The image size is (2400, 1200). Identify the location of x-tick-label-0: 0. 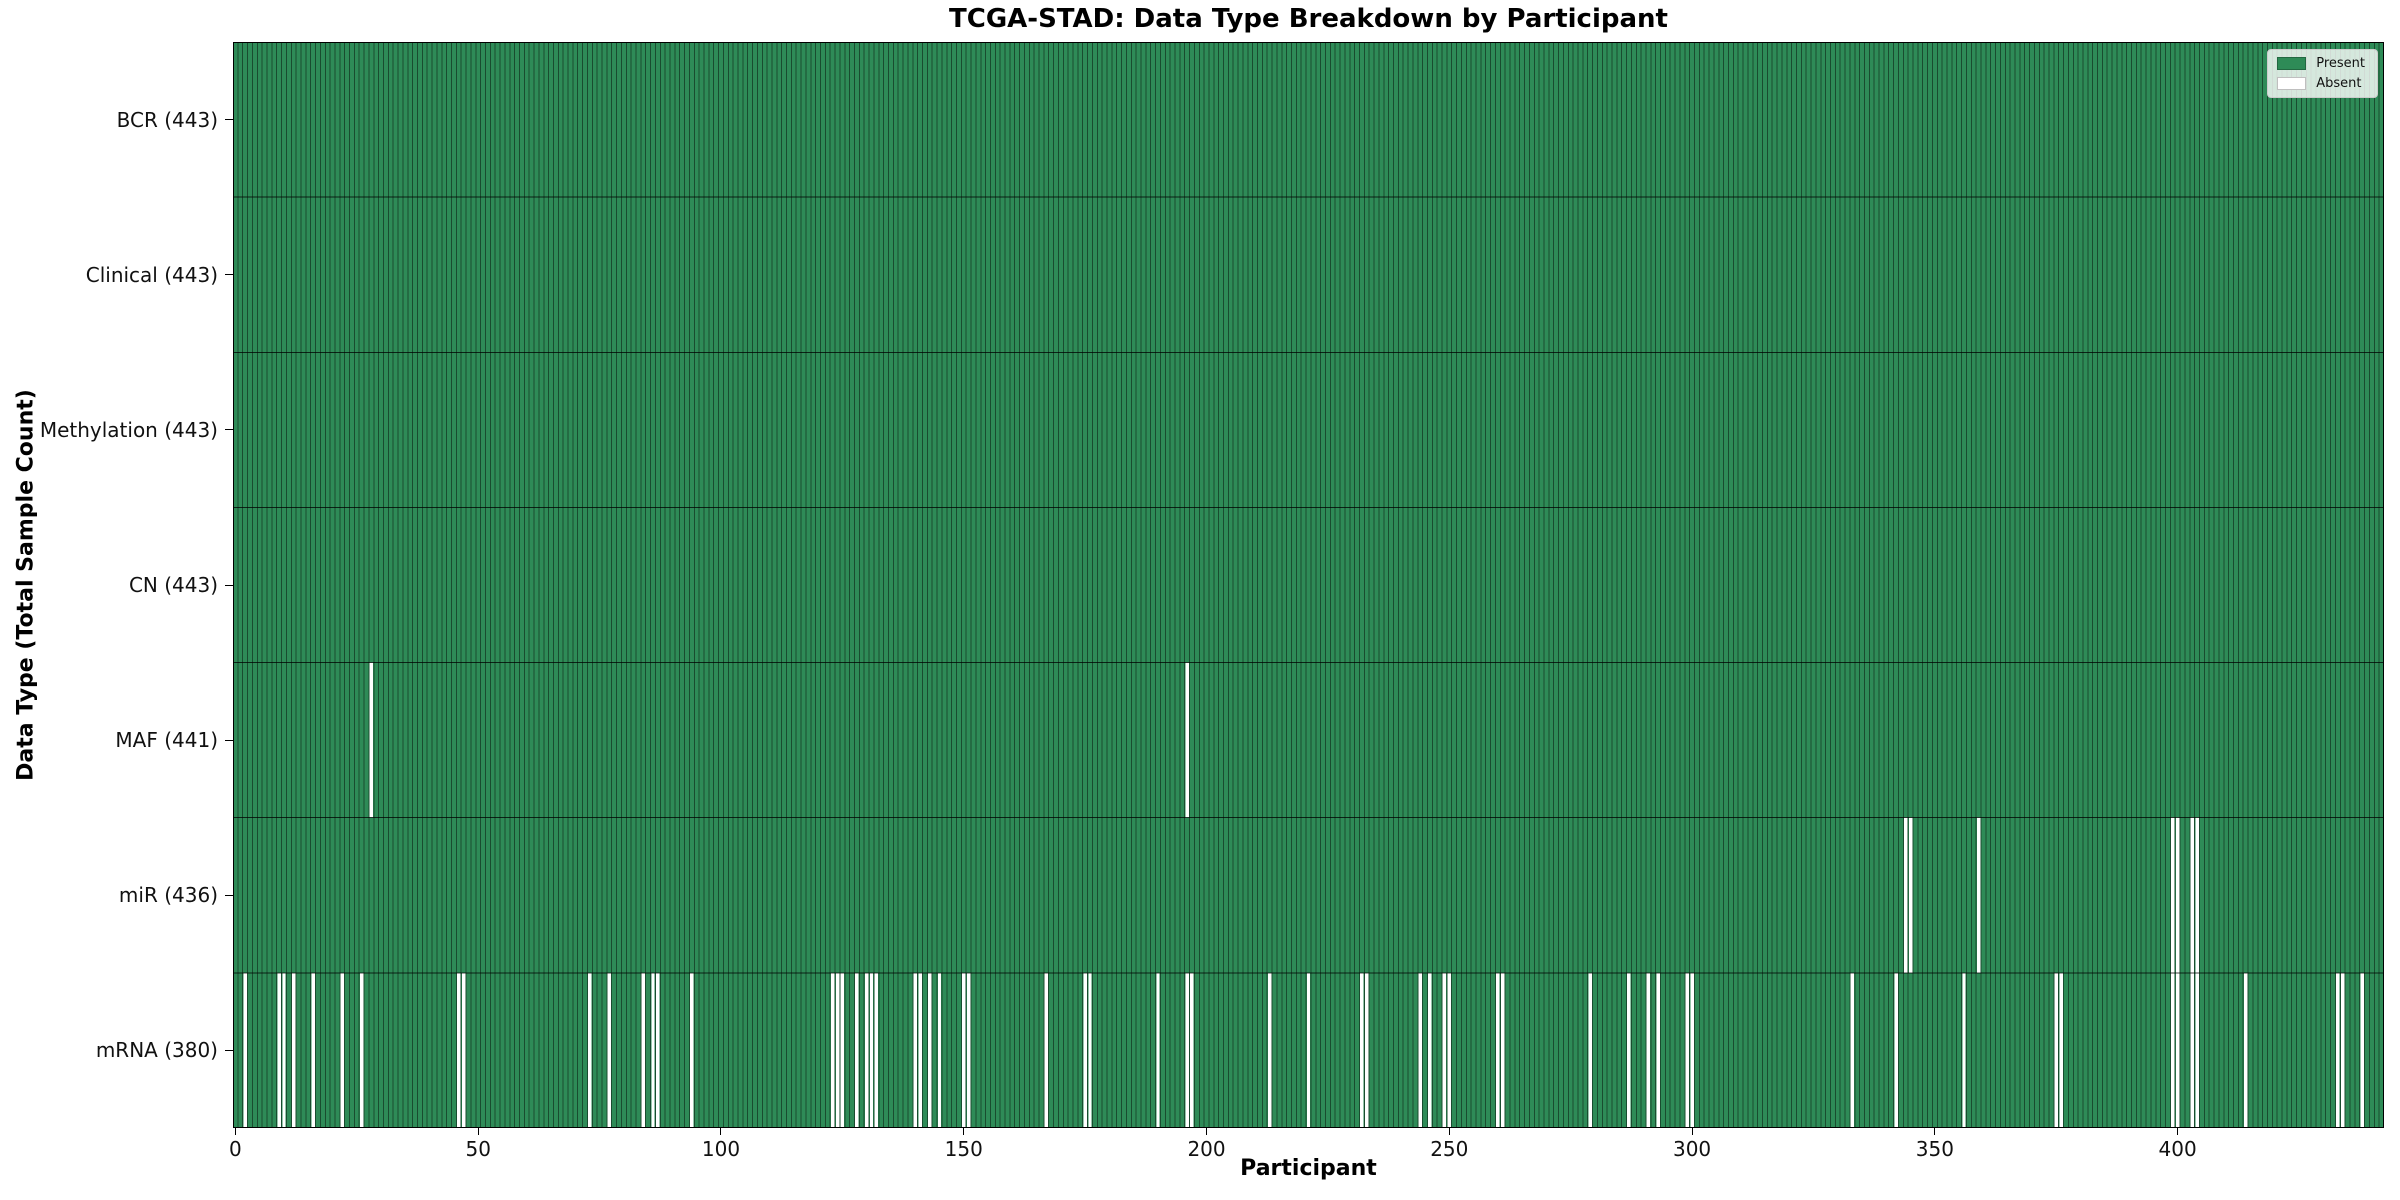
(235, 1149).